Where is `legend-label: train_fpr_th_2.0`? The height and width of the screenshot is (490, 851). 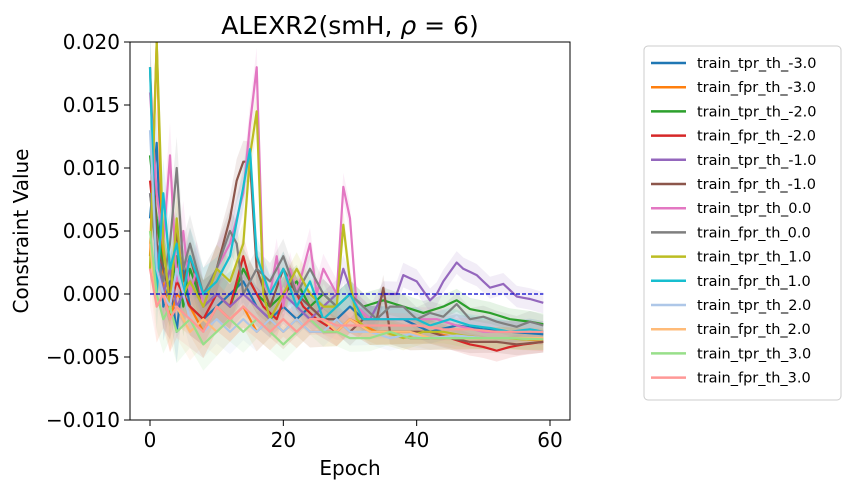
legend-label: train_fpr_th_2.0 is located at coordinates (754, 330).